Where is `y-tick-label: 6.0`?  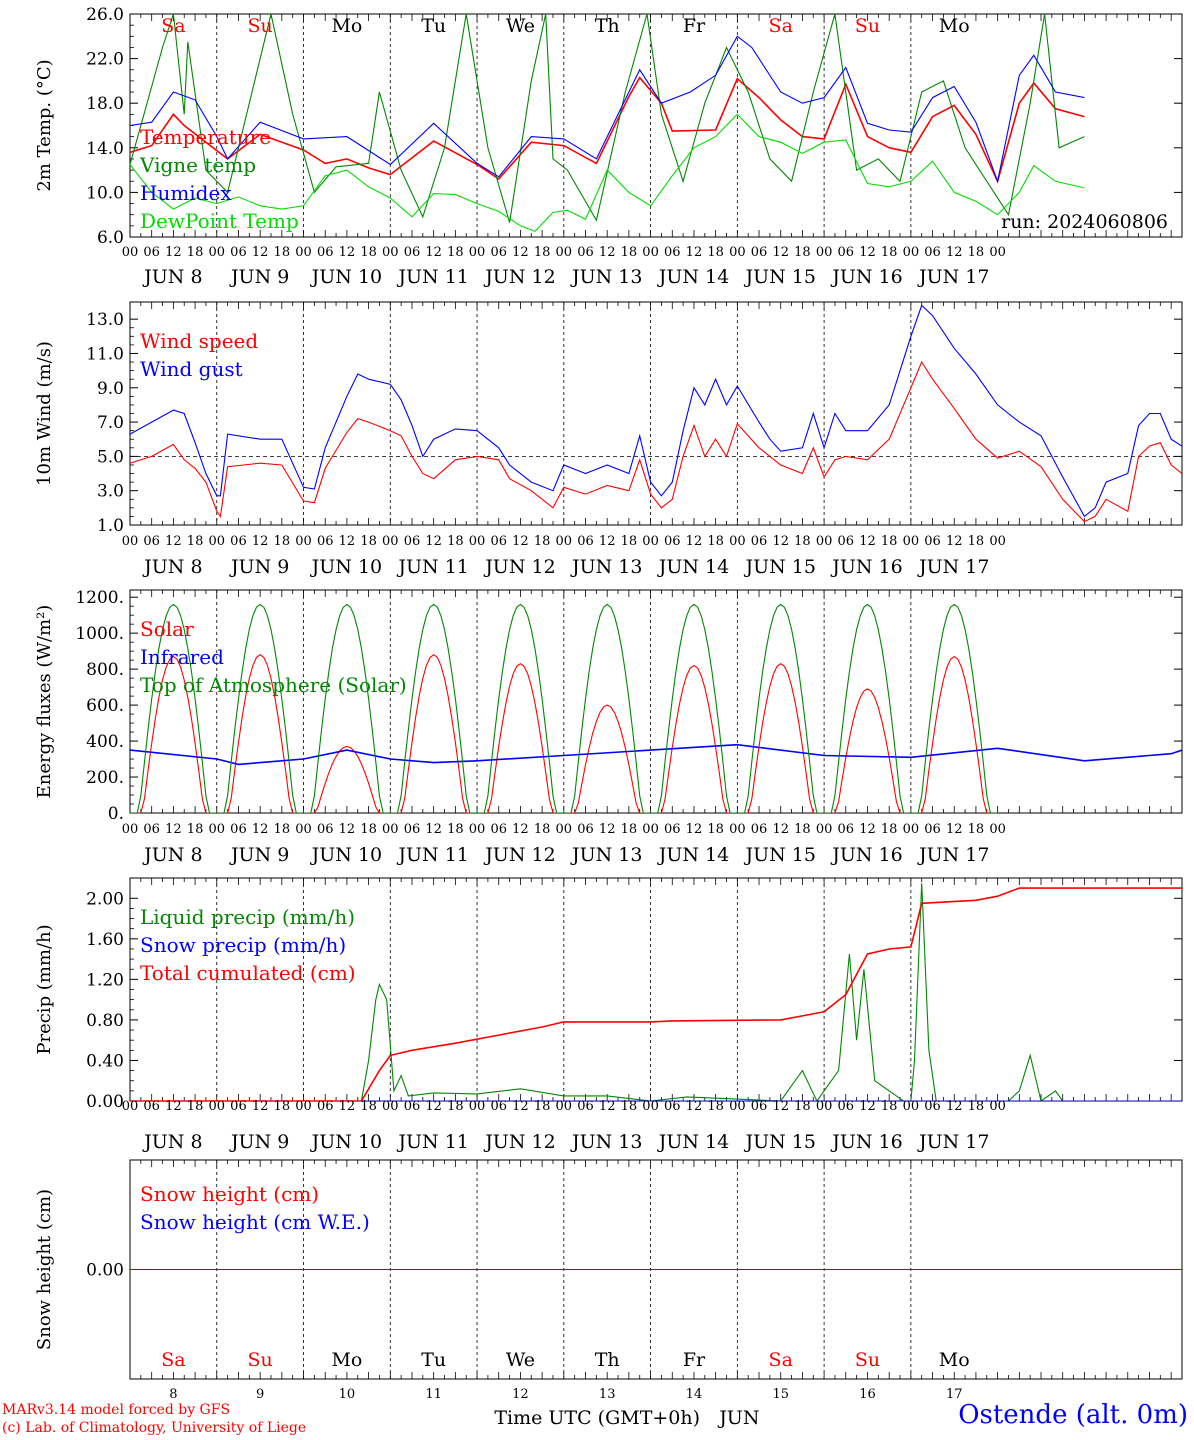
y-tick-label: 6.0 is located at coordinates (110, 238).